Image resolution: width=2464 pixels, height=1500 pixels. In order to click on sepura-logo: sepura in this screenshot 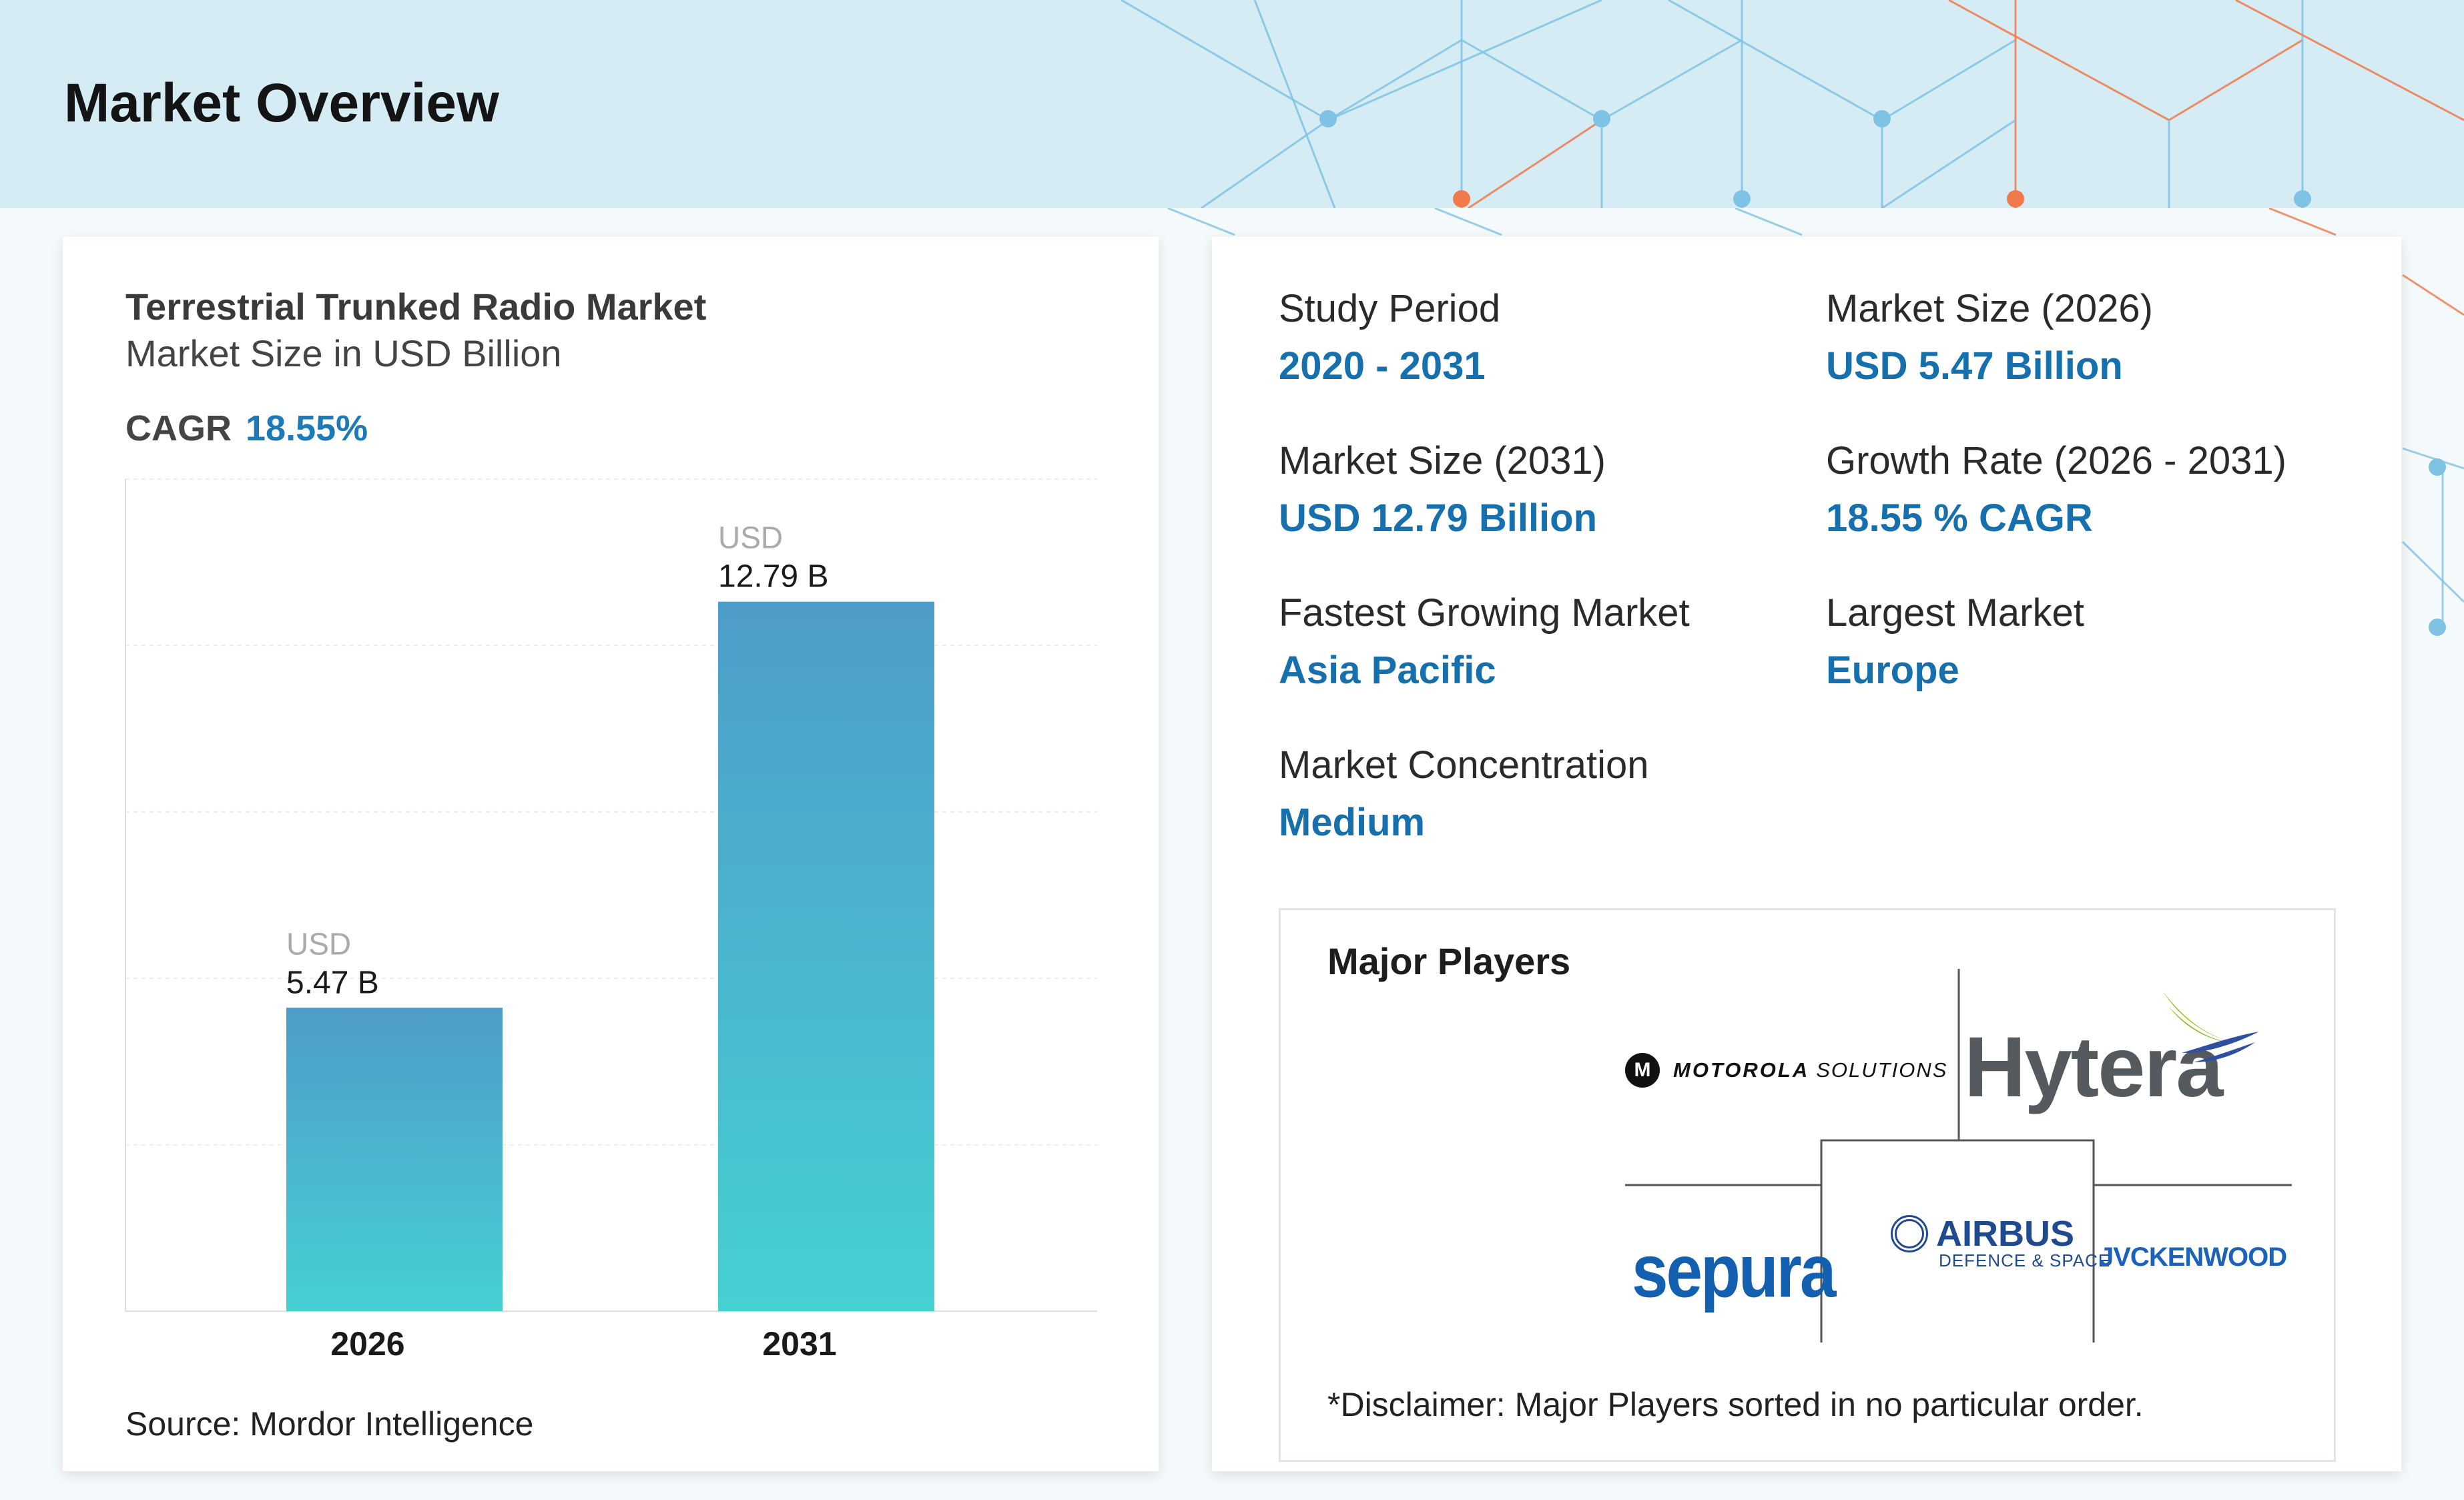, I will do `click(1734, 1271)`.